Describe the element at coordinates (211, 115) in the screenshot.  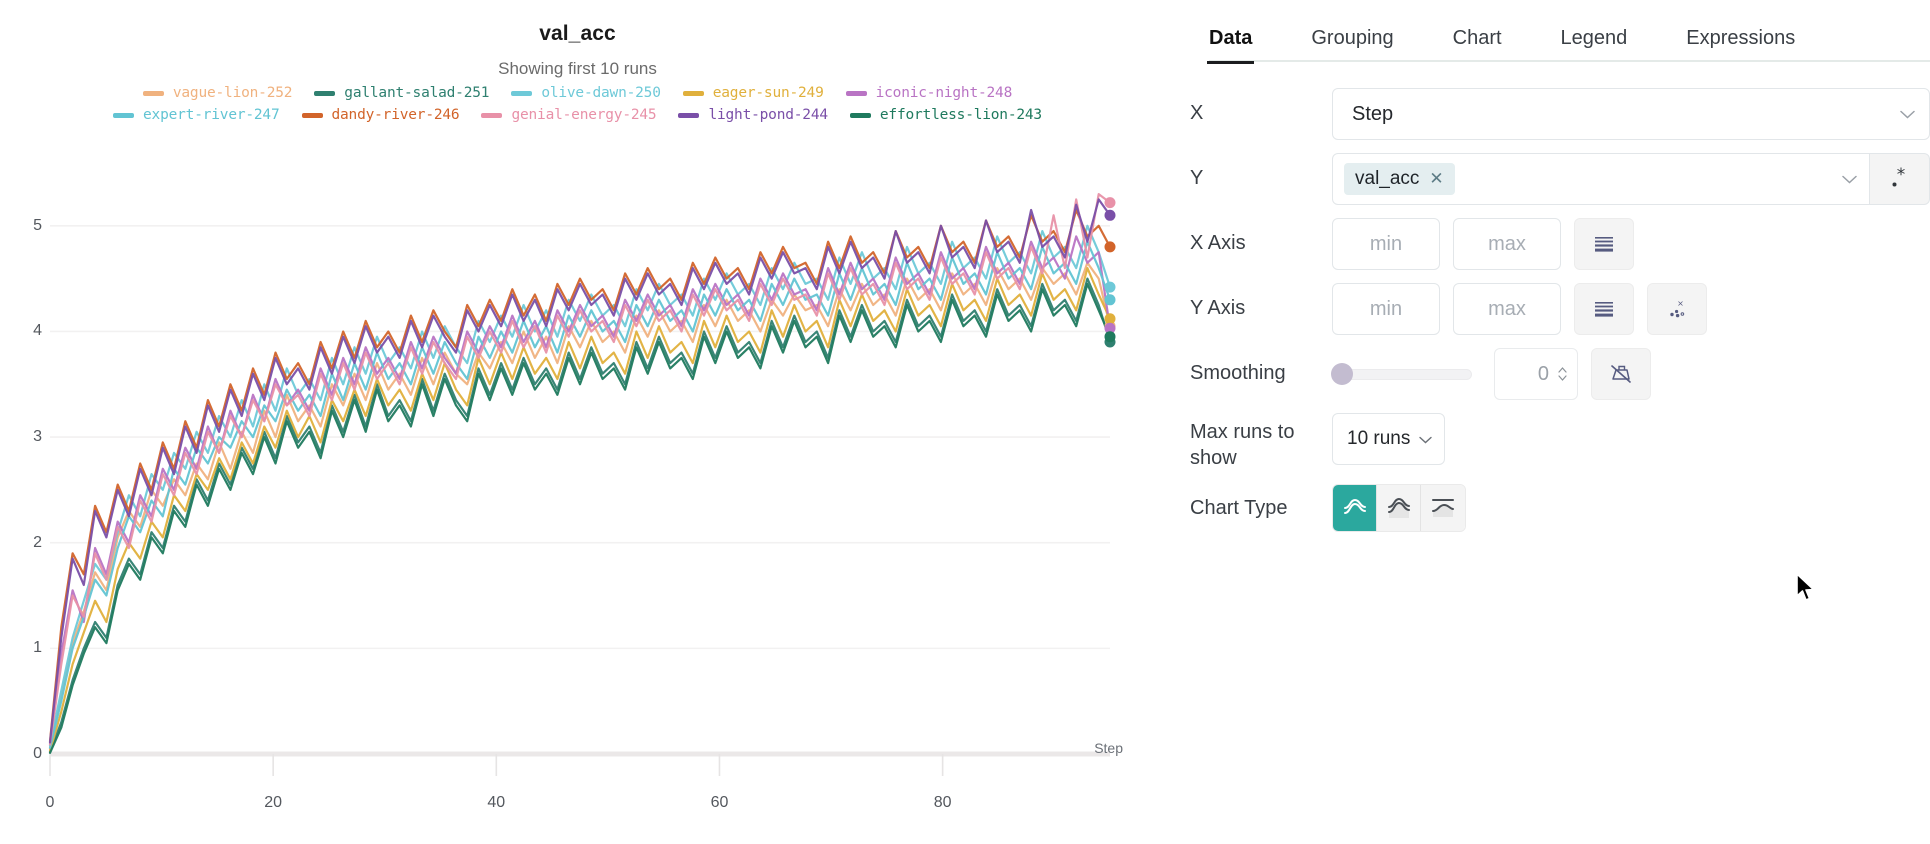
I see `legend-item-label: expert-river-247` at that location.